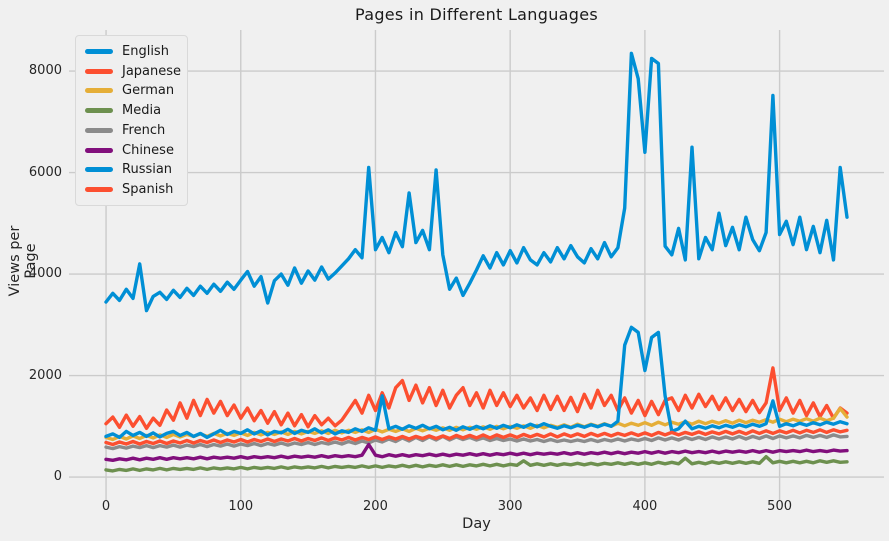  What do you see at coordinates (510, 506) in the screenshot?
I see `x-tick-label: 300` at bounding box center [510, 506].